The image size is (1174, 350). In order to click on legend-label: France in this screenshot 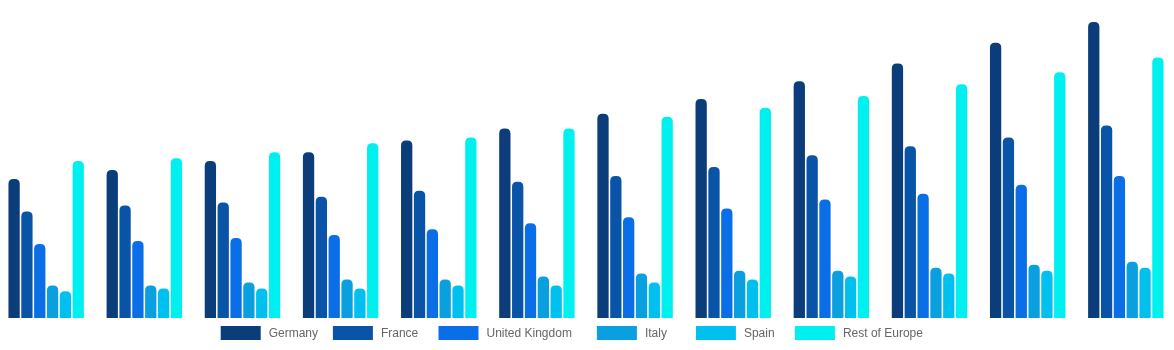, I will do `click(399, 333)`.